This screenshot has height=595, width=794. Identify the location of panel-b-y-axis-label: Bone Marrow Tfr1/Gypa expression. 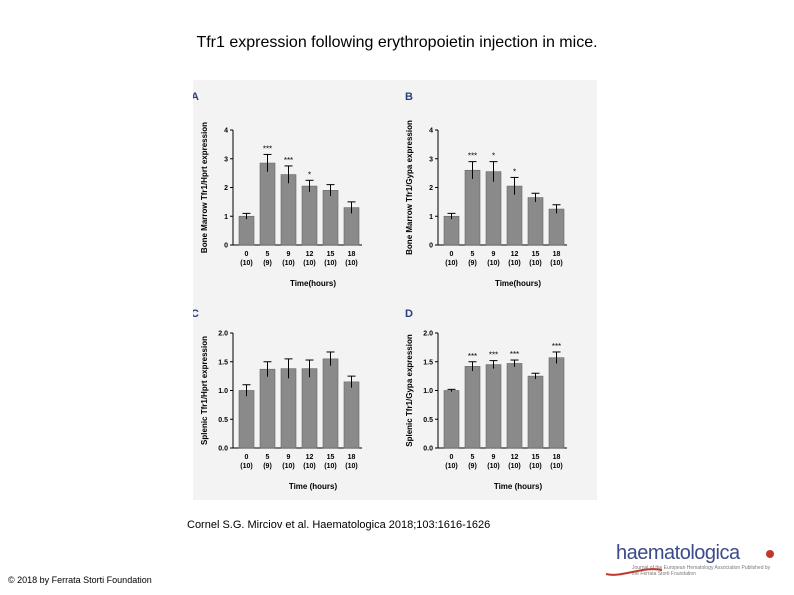
(409, 187).